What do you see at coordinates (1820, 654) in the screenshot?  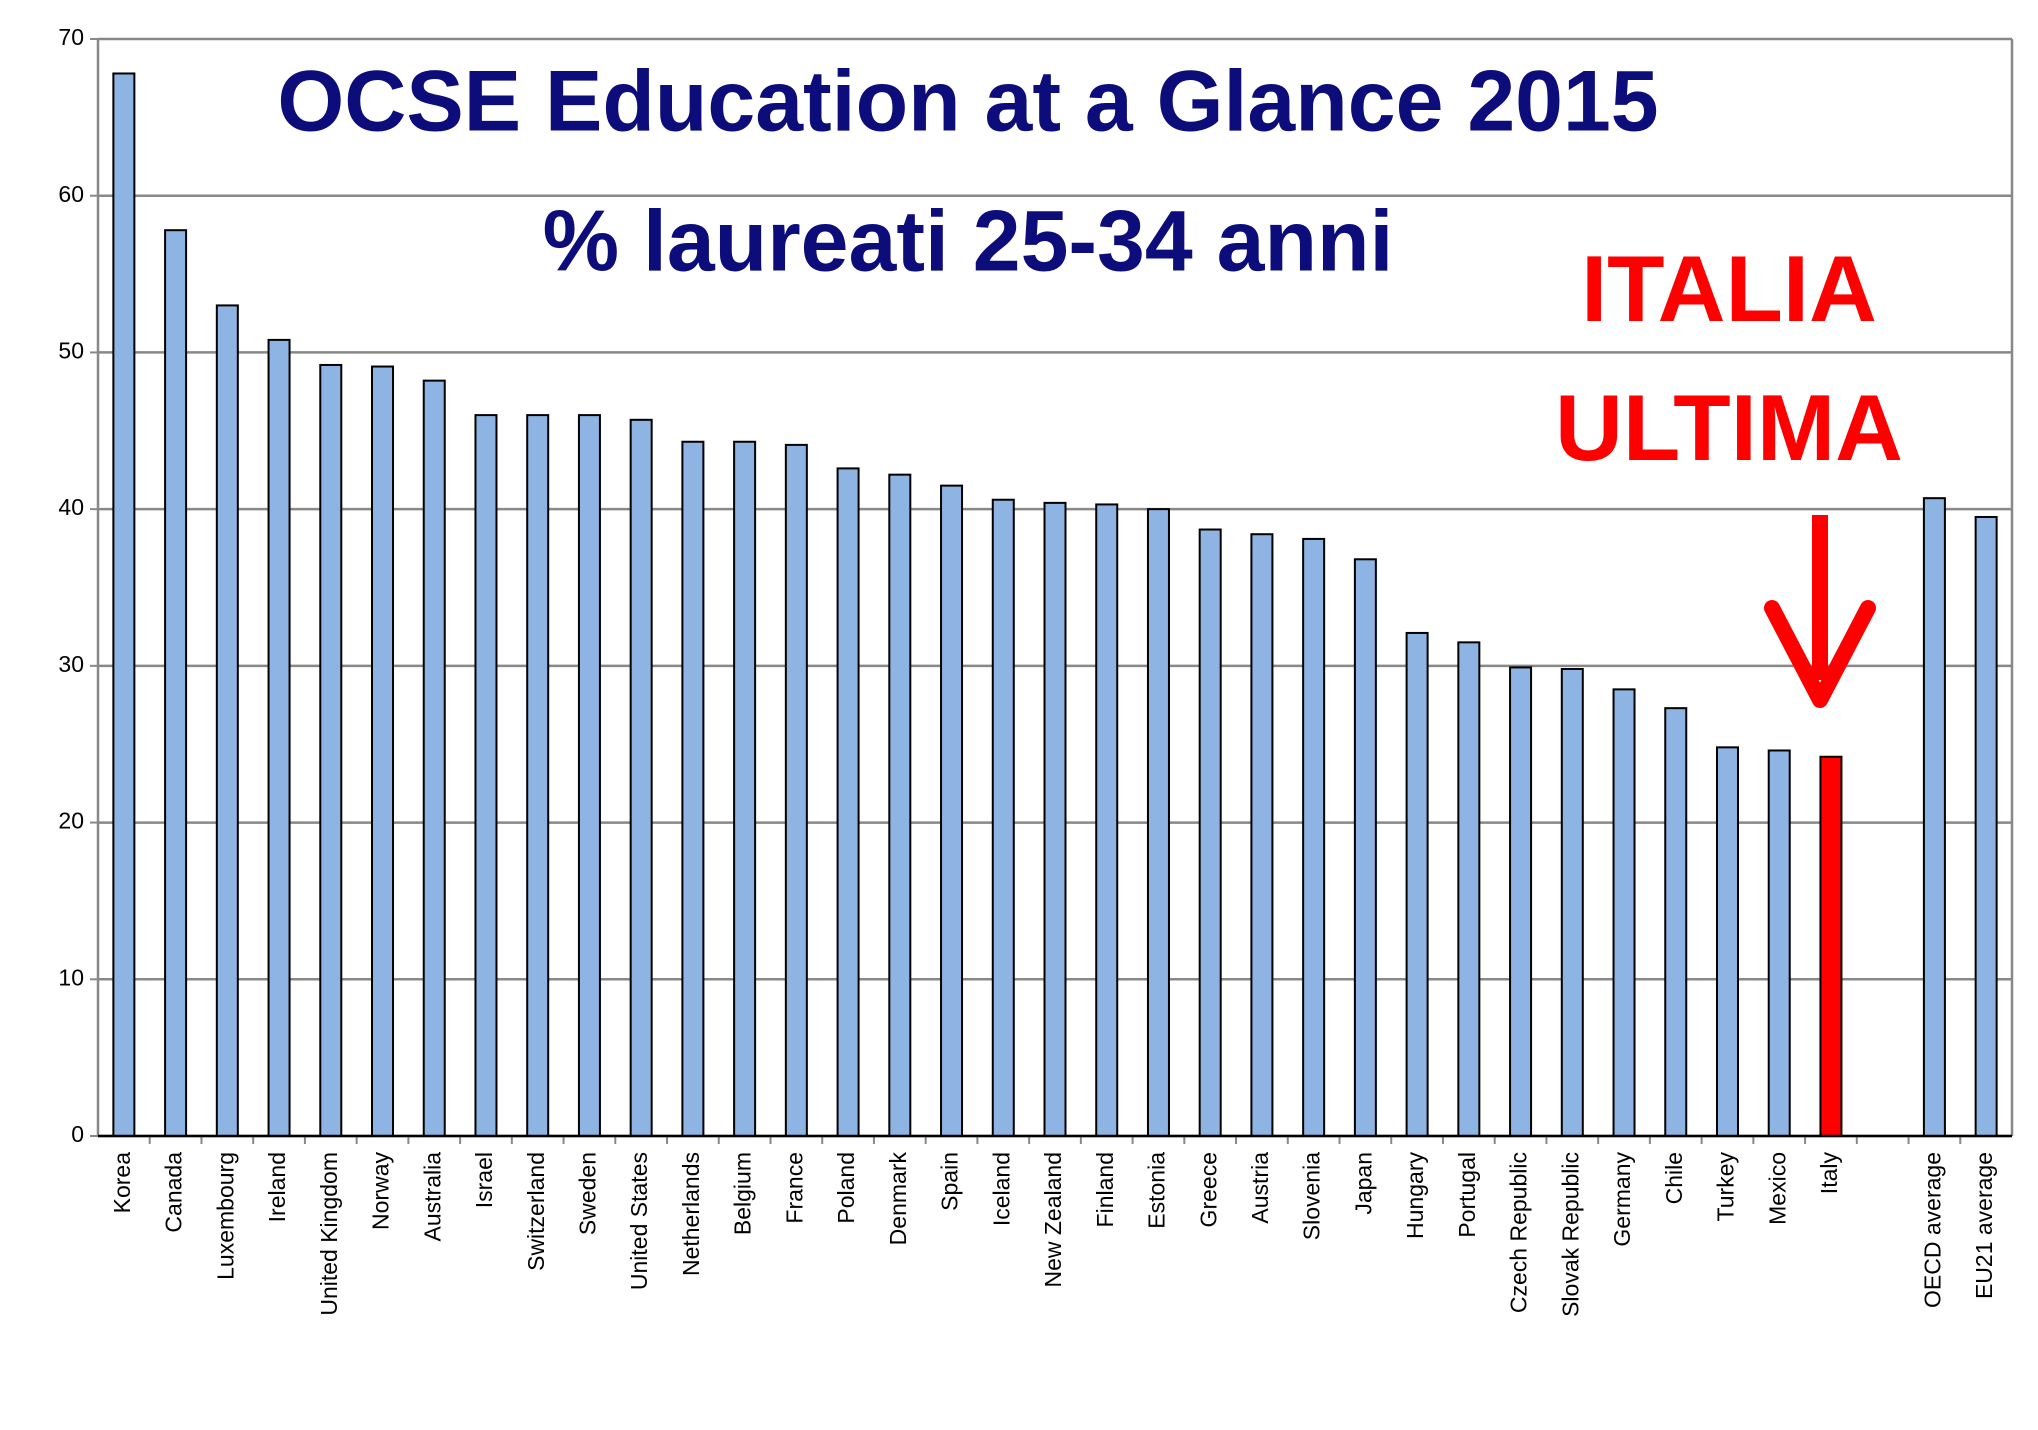 I see `arrow-head` at bounding box center [1820, 654].